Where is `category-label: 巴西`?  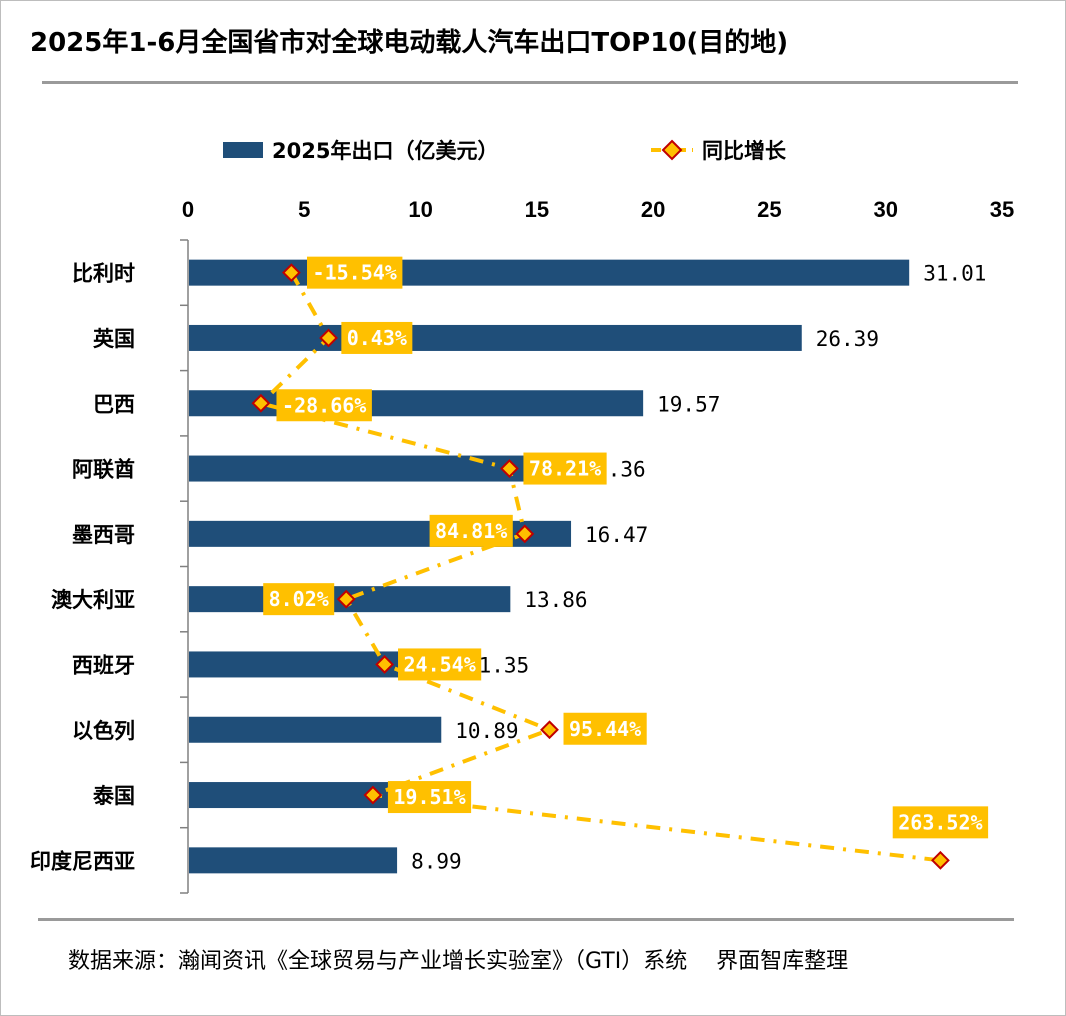 category-label: 巴西 is located at coordinates (114, 404).